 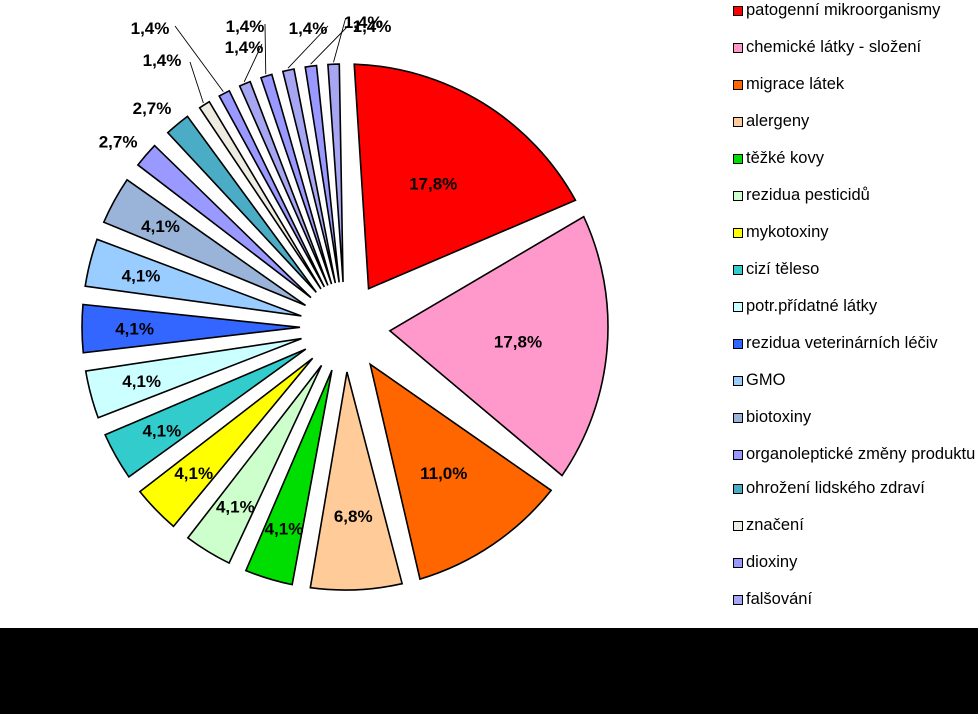 What do you see at coordinates (787, 232) in the screenshot?
I see `legend-label: mykotoxiny` at bounding box center [787, 232].